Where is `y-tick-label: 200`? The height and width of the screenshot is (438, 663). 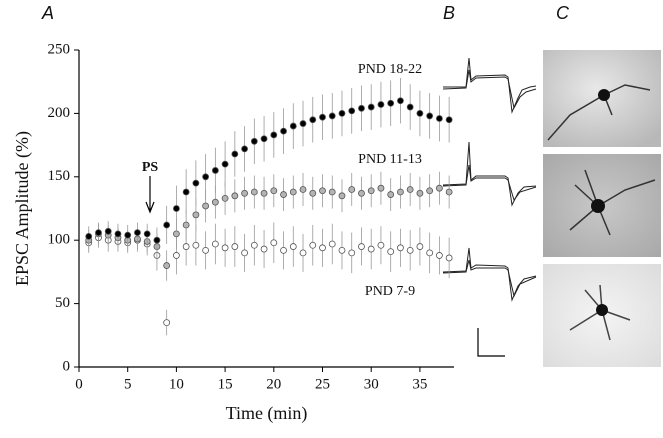
y-tick-label: 200 is located at coordinates (59, 113).